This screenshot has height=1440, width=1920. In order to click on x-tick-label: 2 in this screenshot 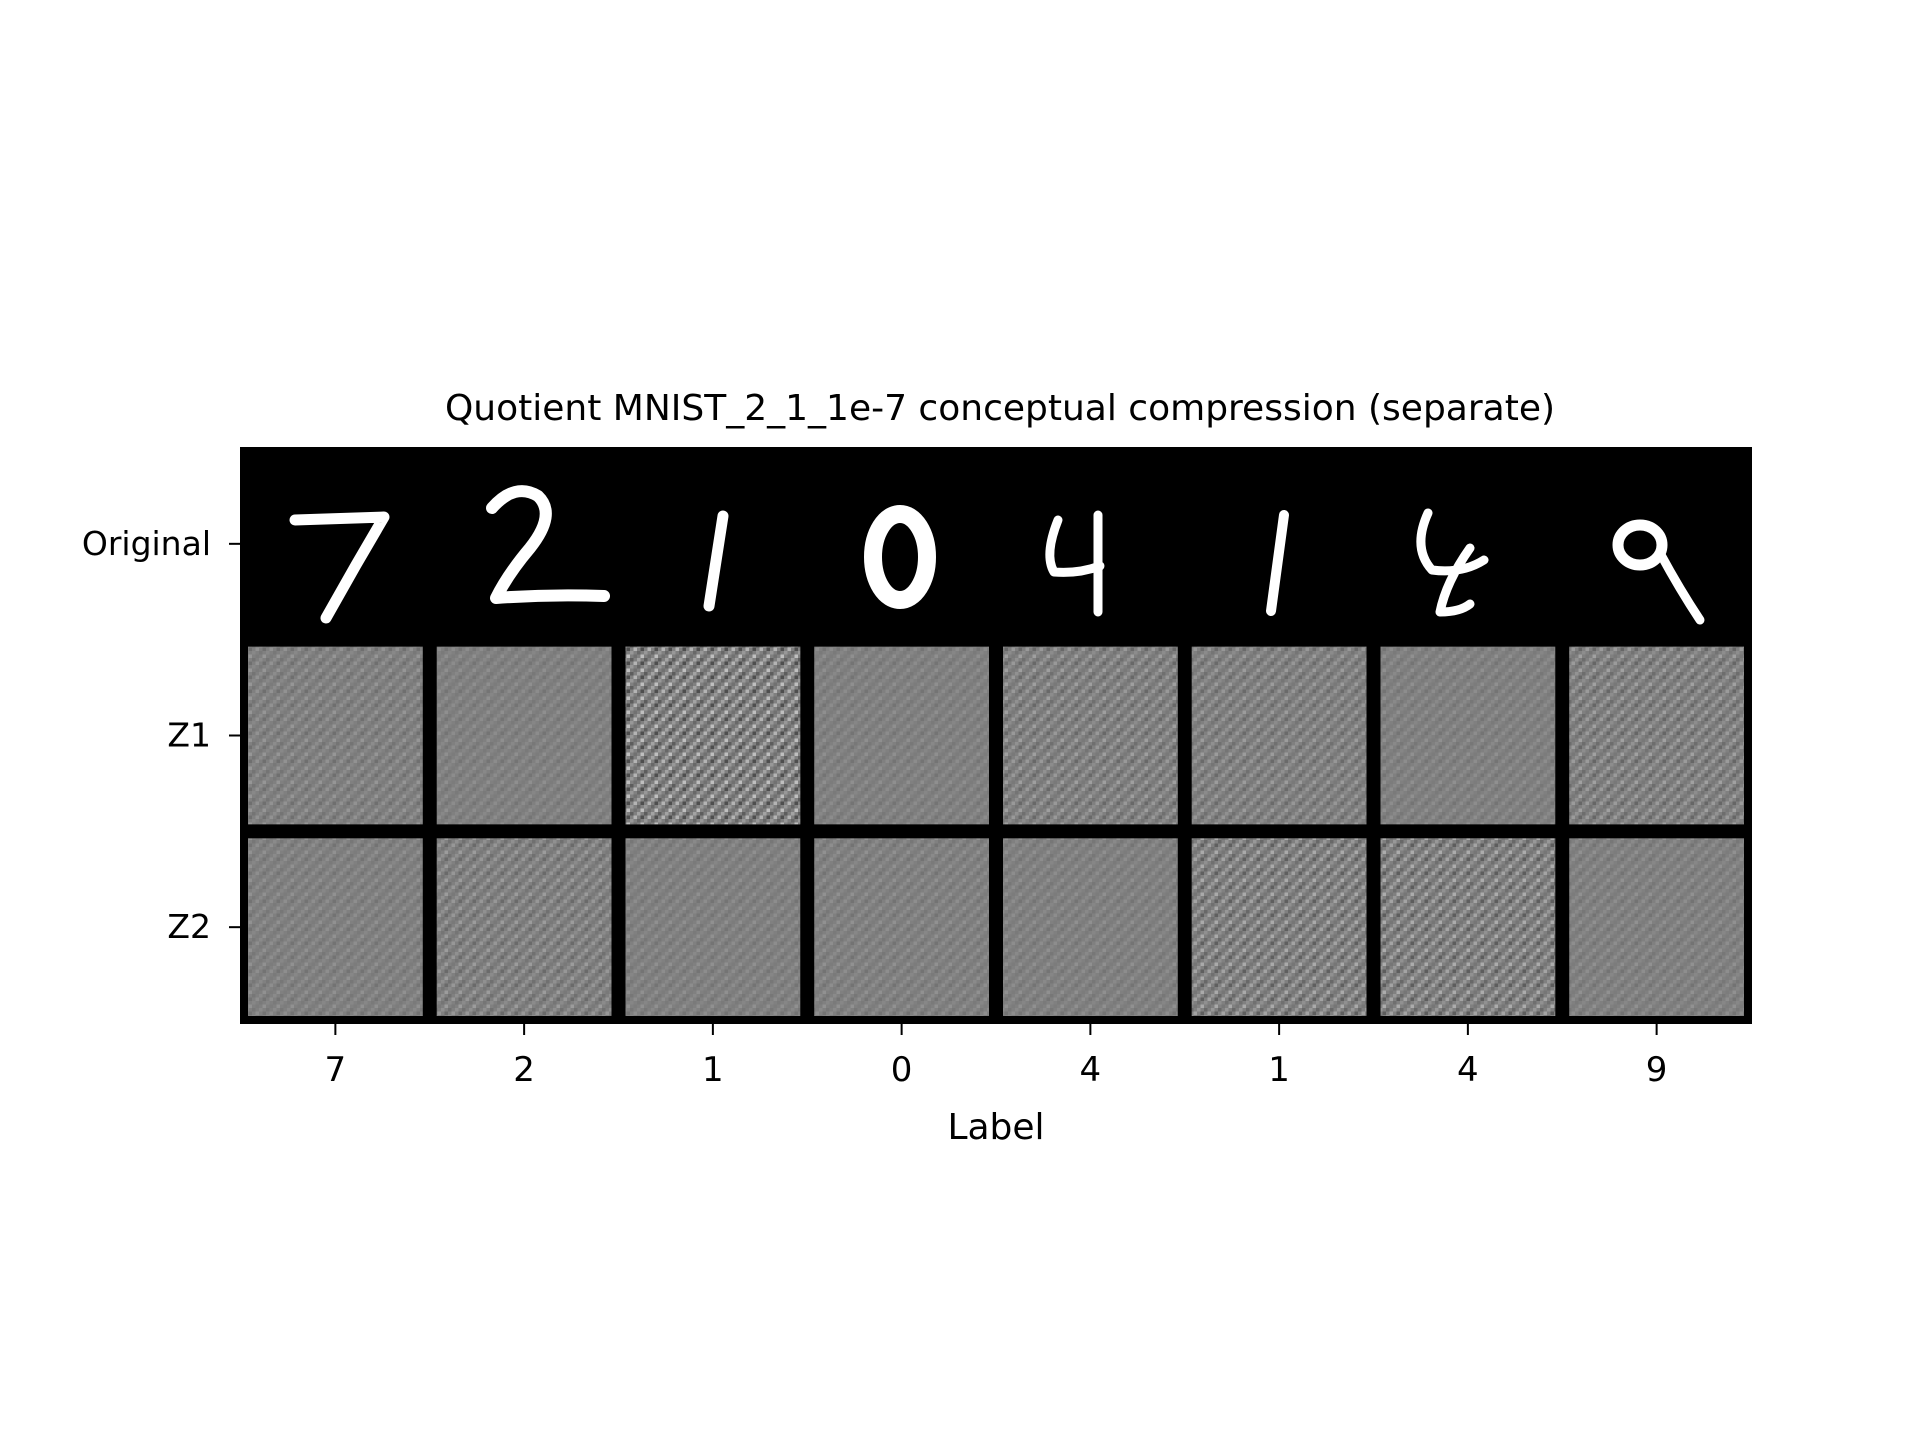, I will do `click(524, 1070)`.